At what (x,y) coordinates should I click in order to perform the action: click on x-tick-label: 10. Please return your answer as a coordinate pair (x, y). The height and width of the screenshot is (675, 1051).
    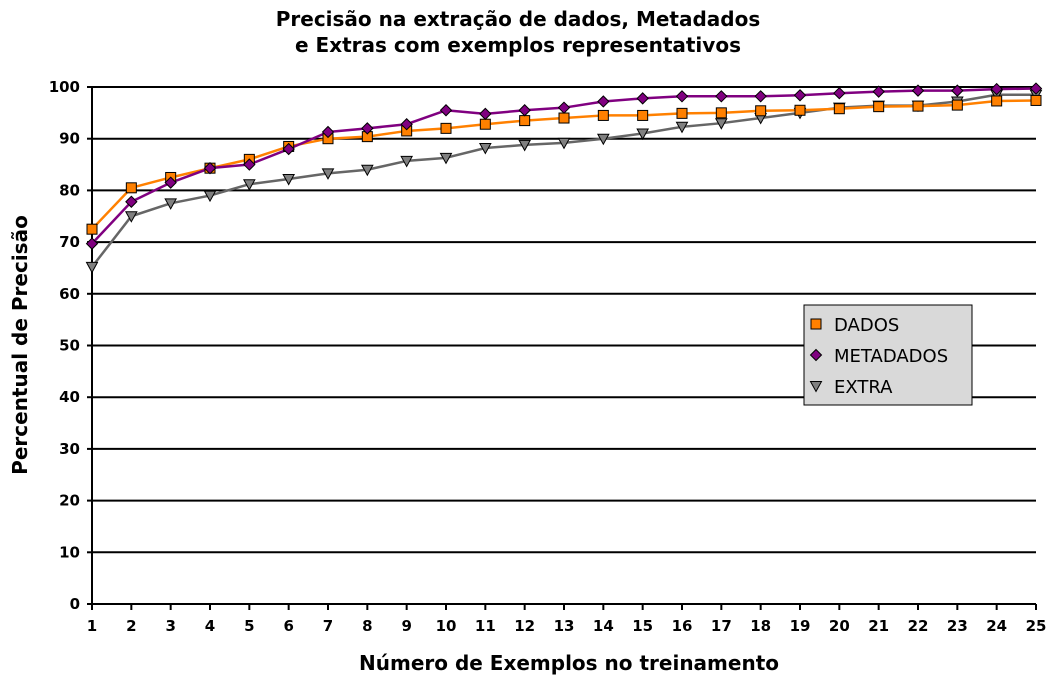
    Looking at the image, I should click on (446, 626).